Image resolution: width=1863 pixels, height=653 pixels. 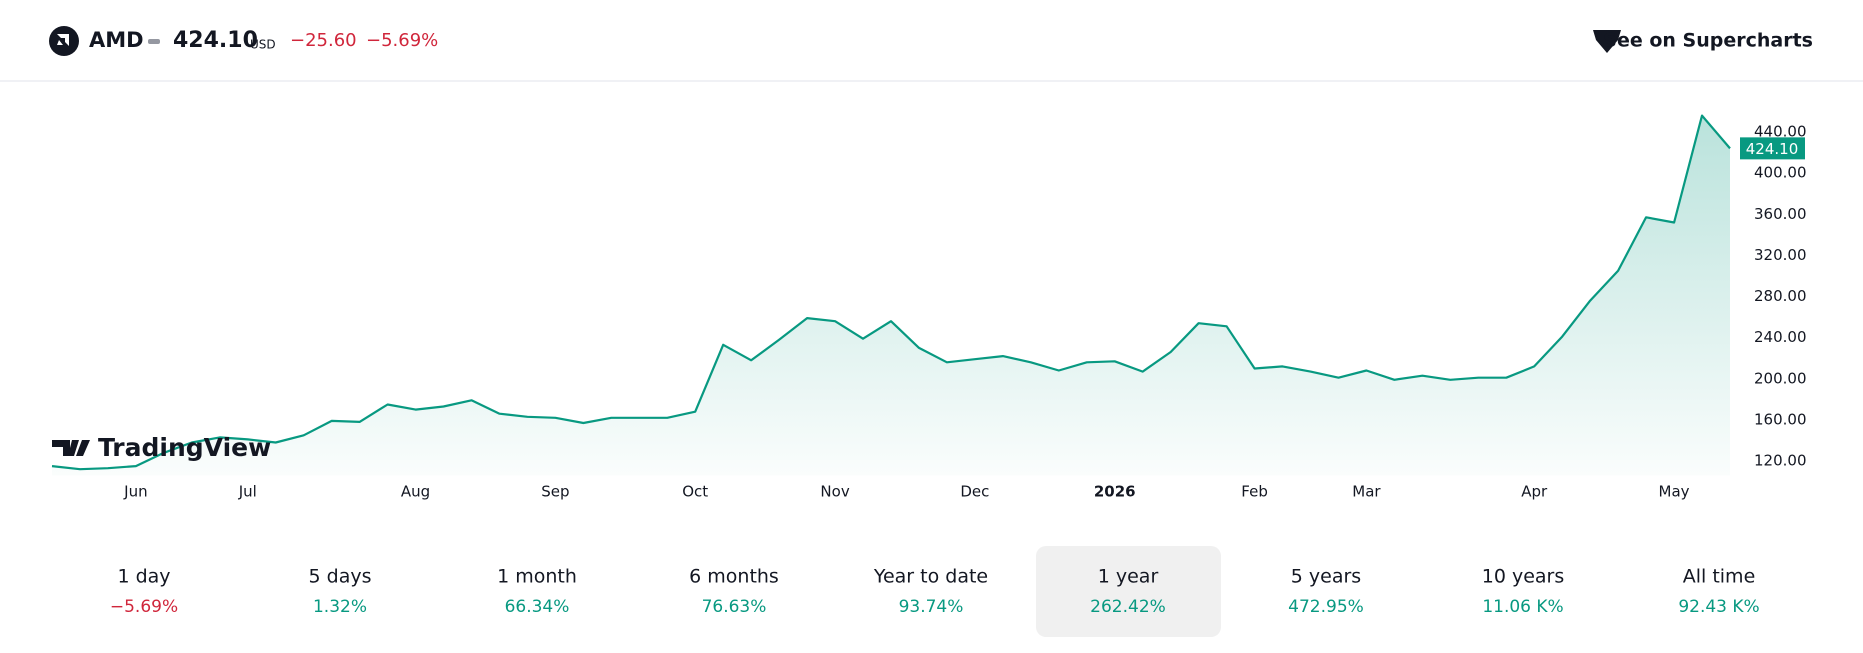 What do you see at coordinates (734, 607) in the screenshot?
I see `period-change: 76.63%` at bounding box center [734, 607].